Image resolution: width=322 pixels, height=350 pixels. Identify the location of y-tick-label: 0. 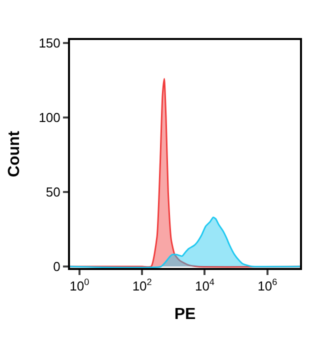
(56, 266).